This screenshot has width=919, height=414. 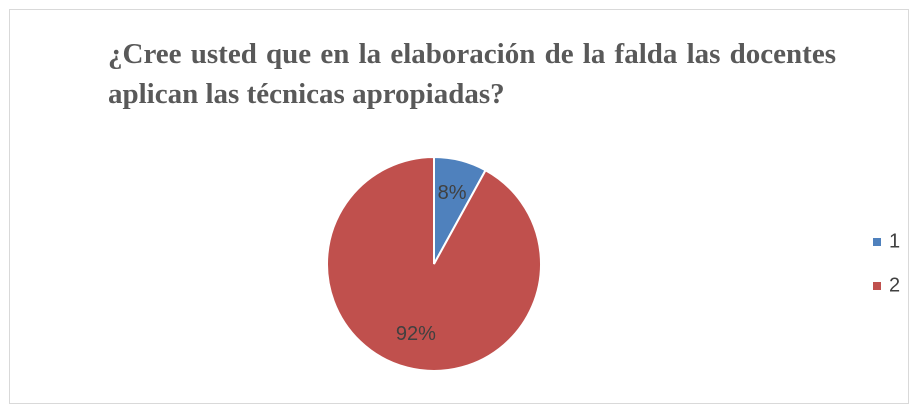 I want to click on legend-label: 2, so click(x=894, y=285).